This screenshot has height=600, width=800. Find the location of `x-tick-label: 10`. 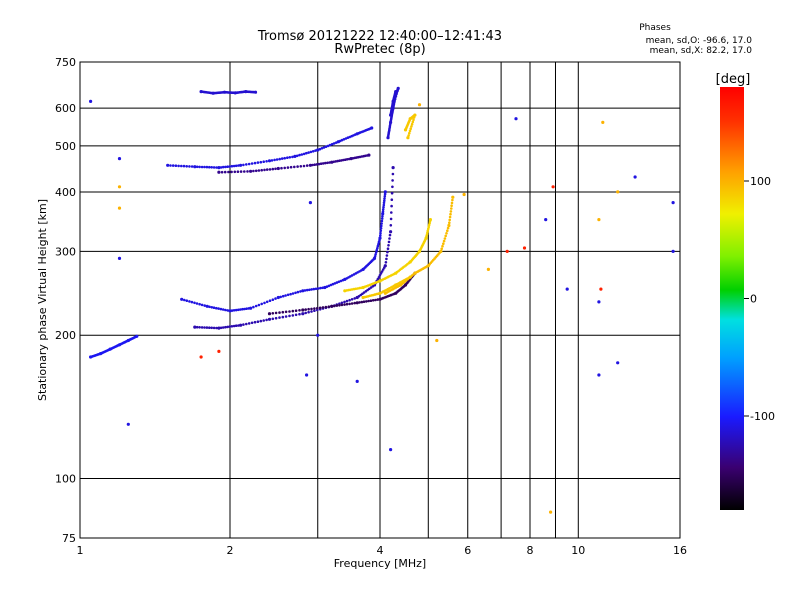

x-tick-label: 10 is located at coordinates (578, 550).